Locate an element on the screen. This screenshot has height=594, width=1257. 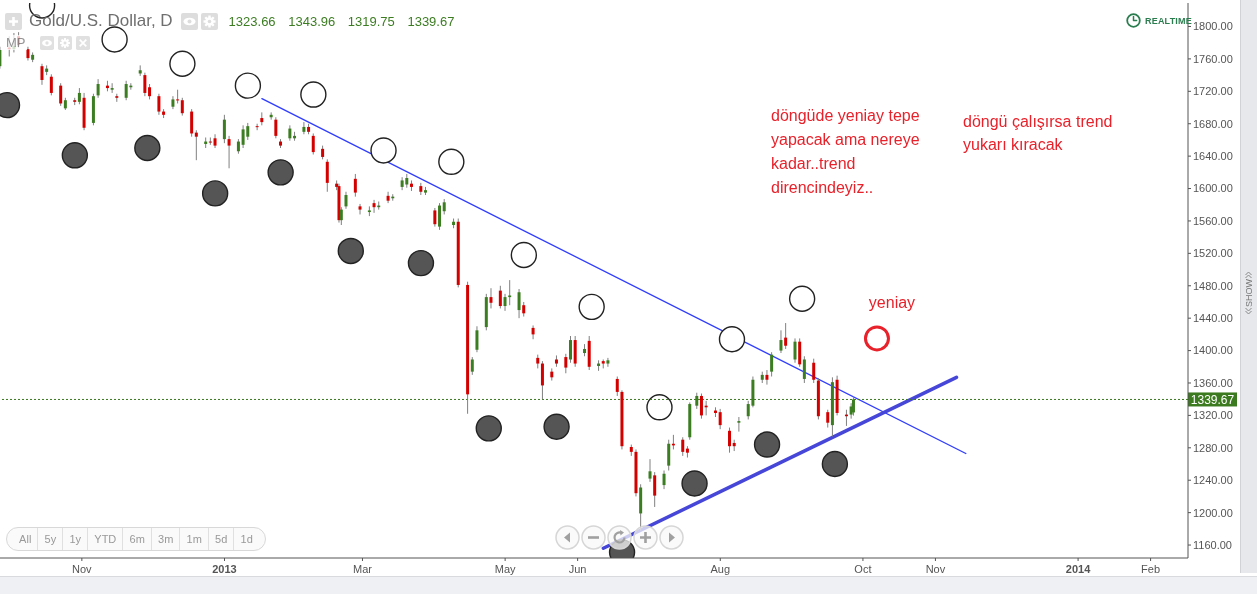
y-tick-label: 1560.00 is located at coordinates (1213, 220).